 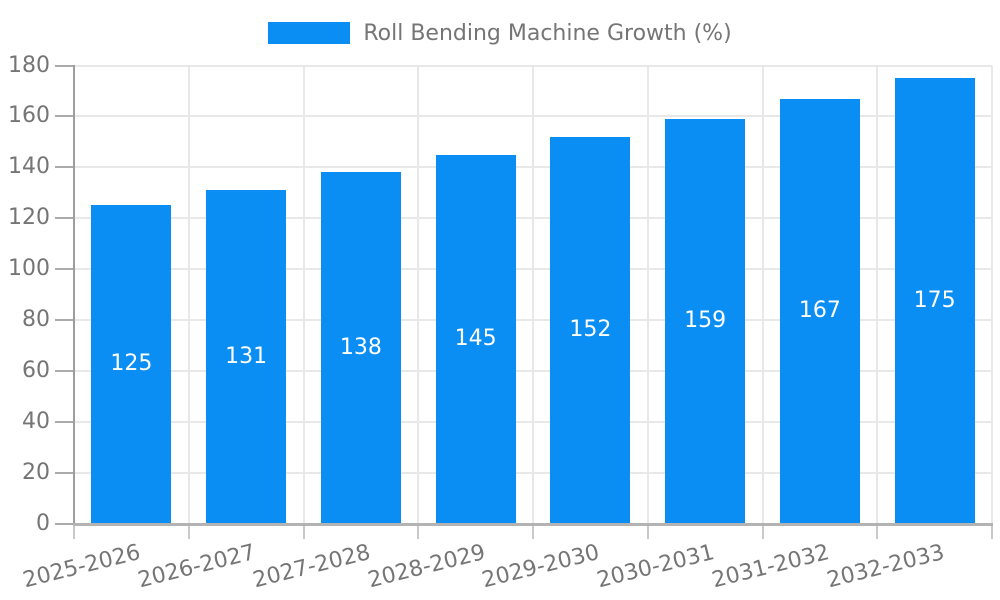 I want to click on bar-value-label: 152, so click(x=590, y=330).